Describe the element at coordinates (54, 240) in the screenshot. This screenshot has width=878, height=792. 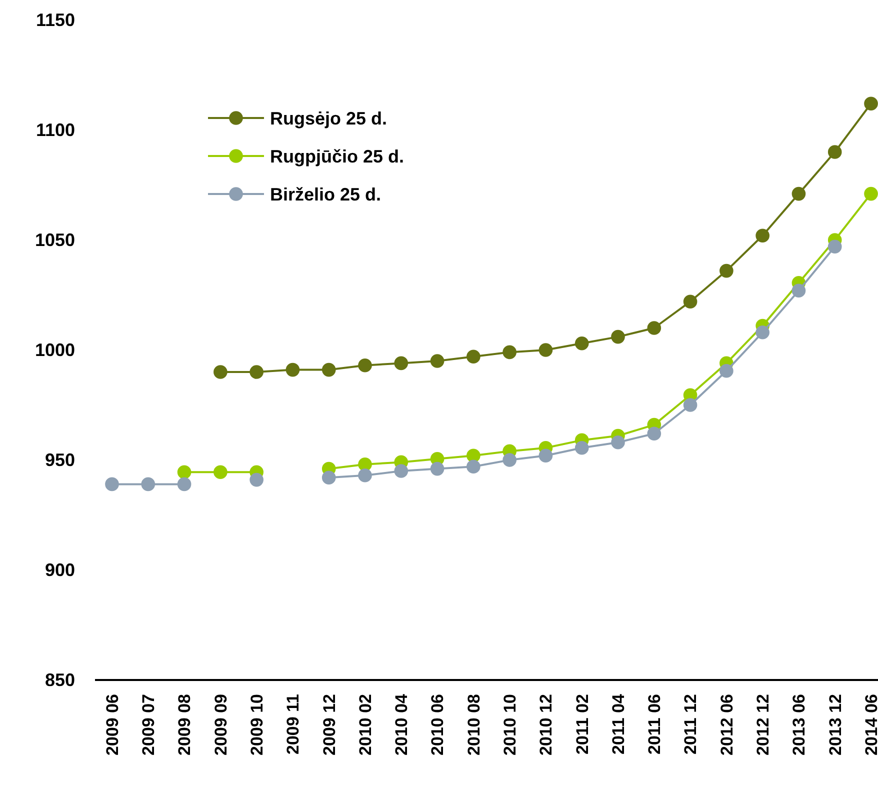
I see `y-tick-label: 1050` at that location.